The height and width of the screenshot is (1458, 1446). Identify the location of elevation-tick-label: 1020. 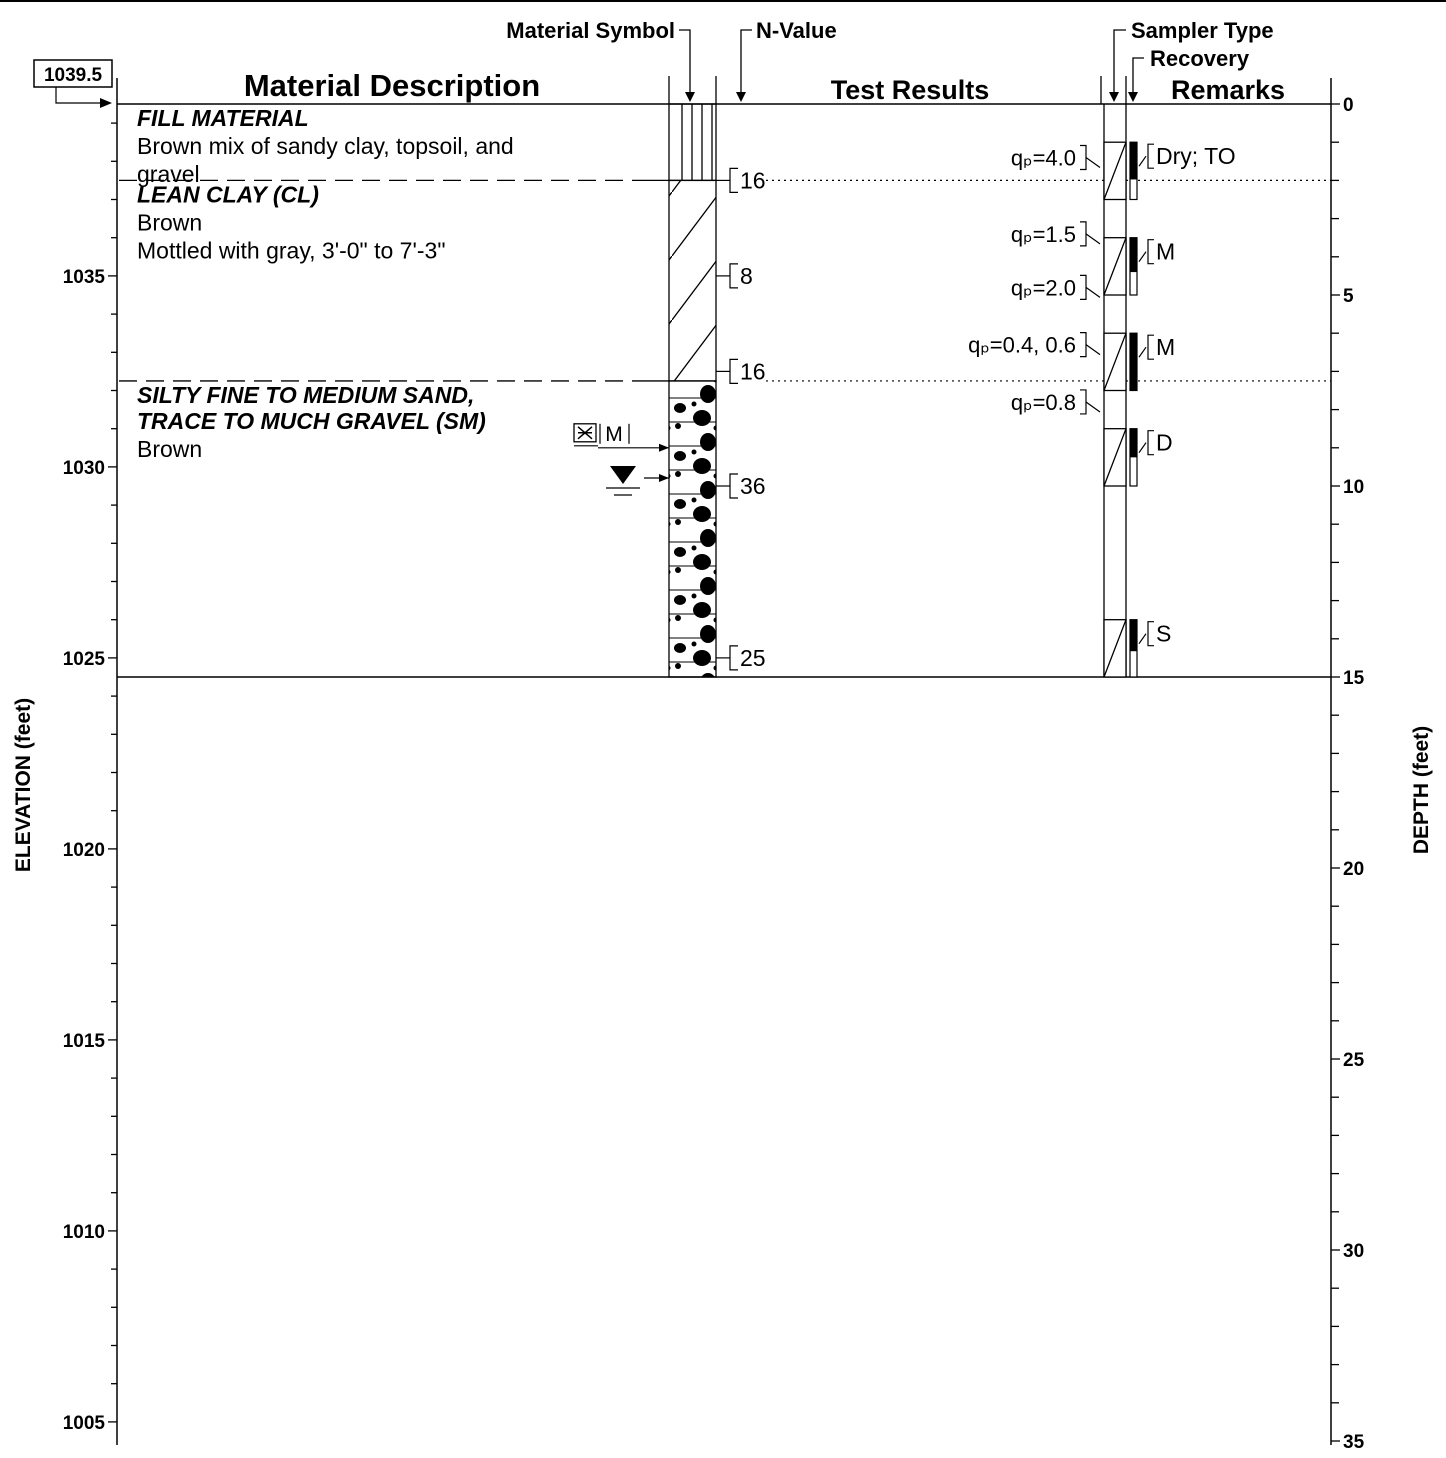
(84, 850).